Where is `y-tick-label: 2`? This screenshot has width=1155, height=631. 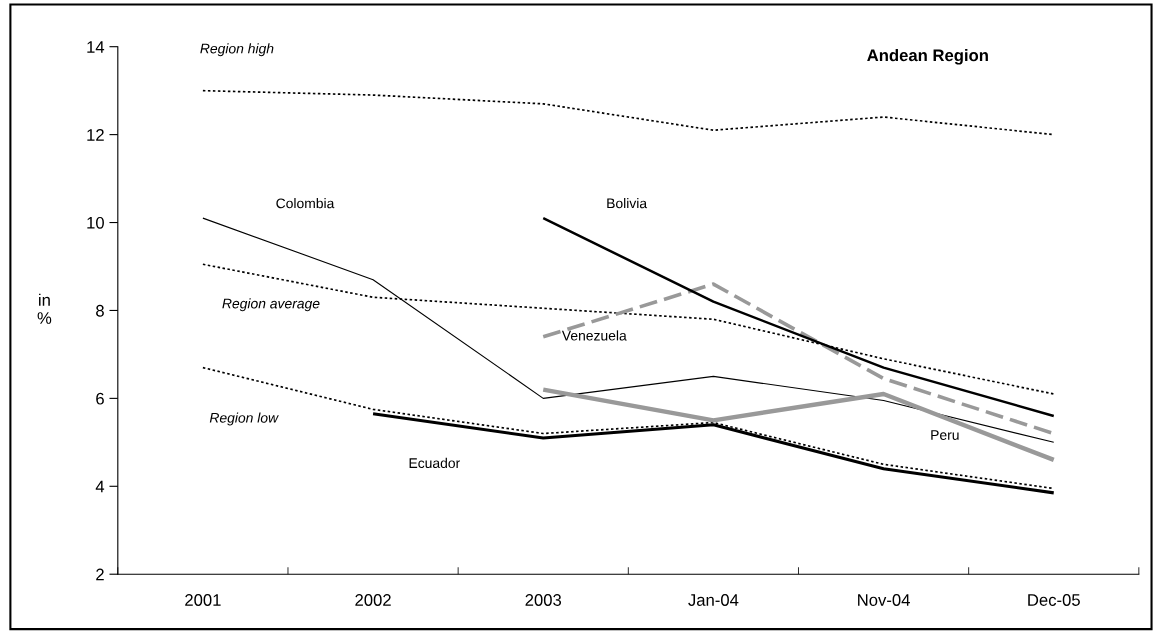 y-tick-label: 2 is located at coordinates (100, 574).